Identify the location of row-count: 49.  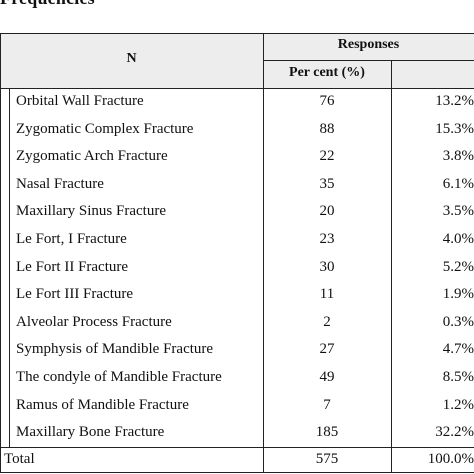
(327, 377).